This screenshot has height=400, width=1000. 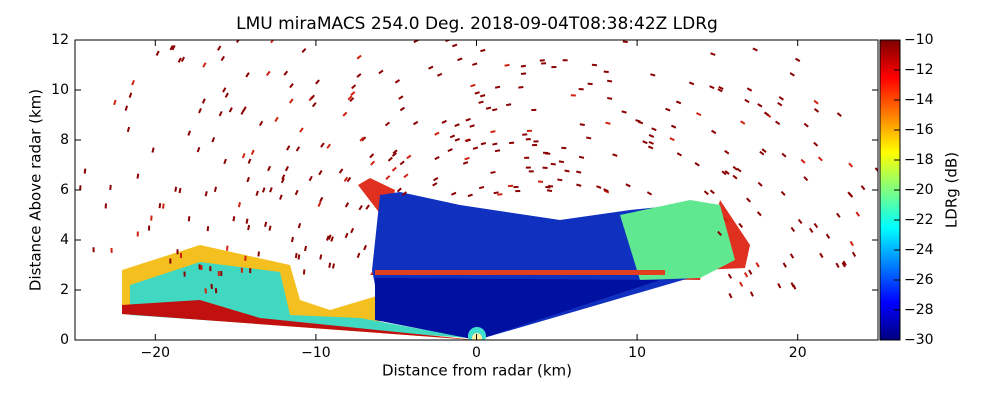 What do you see at coordinates (64, 190) in the screenshot?
I see `y-tick-label: 6` at bounding box center [64, 190].